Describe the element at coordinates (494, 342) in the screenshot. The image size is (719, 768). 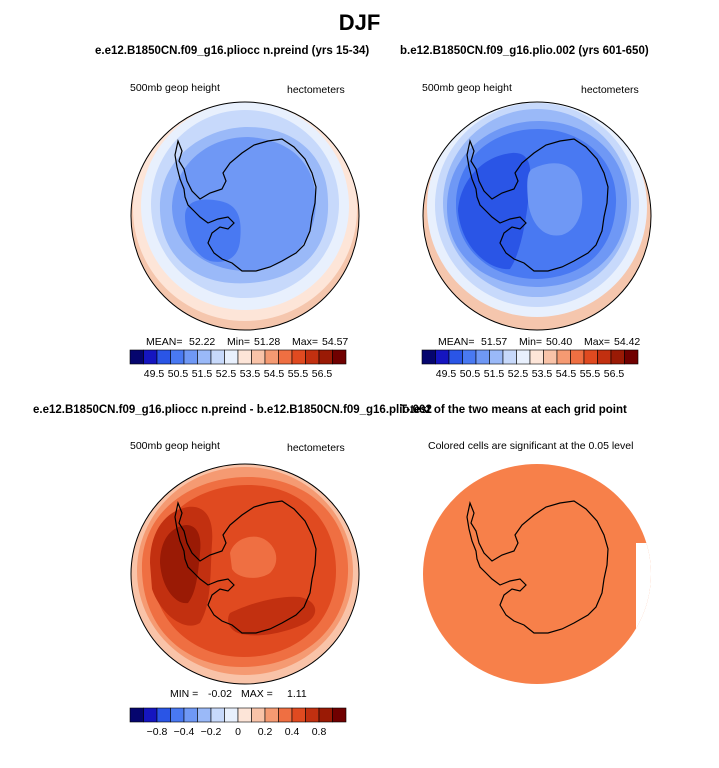
I see `panel2-mean-value: 51.57` at that location.